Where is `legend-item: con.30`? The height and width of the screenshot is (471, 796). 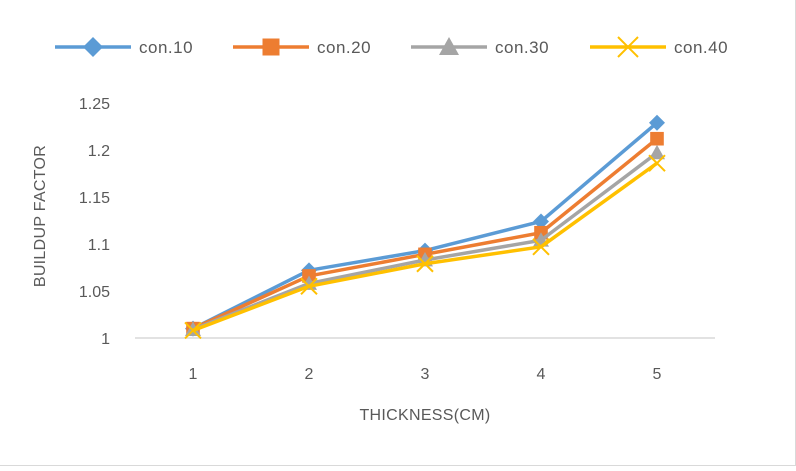 legend-item: con.30 is located at coordinates (480, 47).